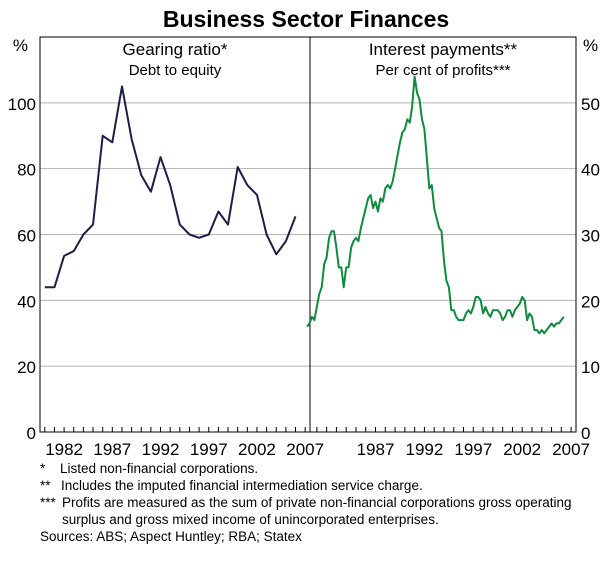 The width and height of the screenshot is (613, 576). What do you see at coordinates (590, 104) in the screenshot?
I see `right-y-tick-label: 50` at bounding box center [590, 104].